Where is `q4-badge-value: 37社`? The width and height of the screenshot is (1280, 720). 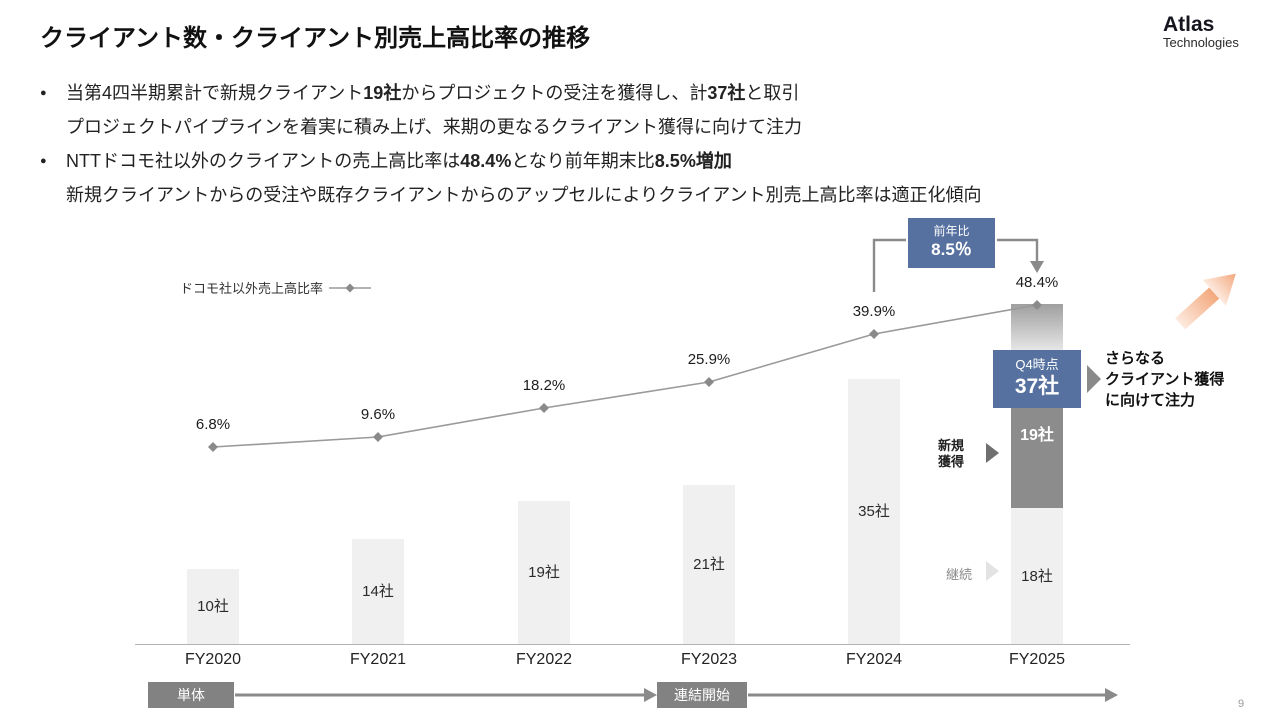 q4-badge-value: 37社 is located at coordinates (1037, 386).